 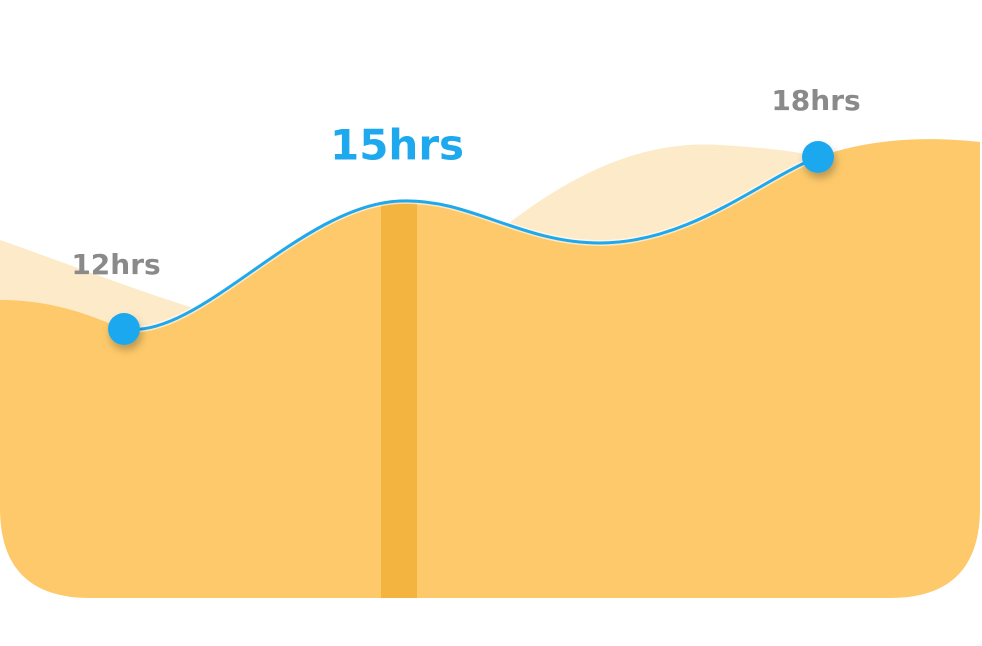 What do you see at coordinates (397, 145) in the screenshot?
I see `point-label: 15hrs` at bounding box center [397, 145].